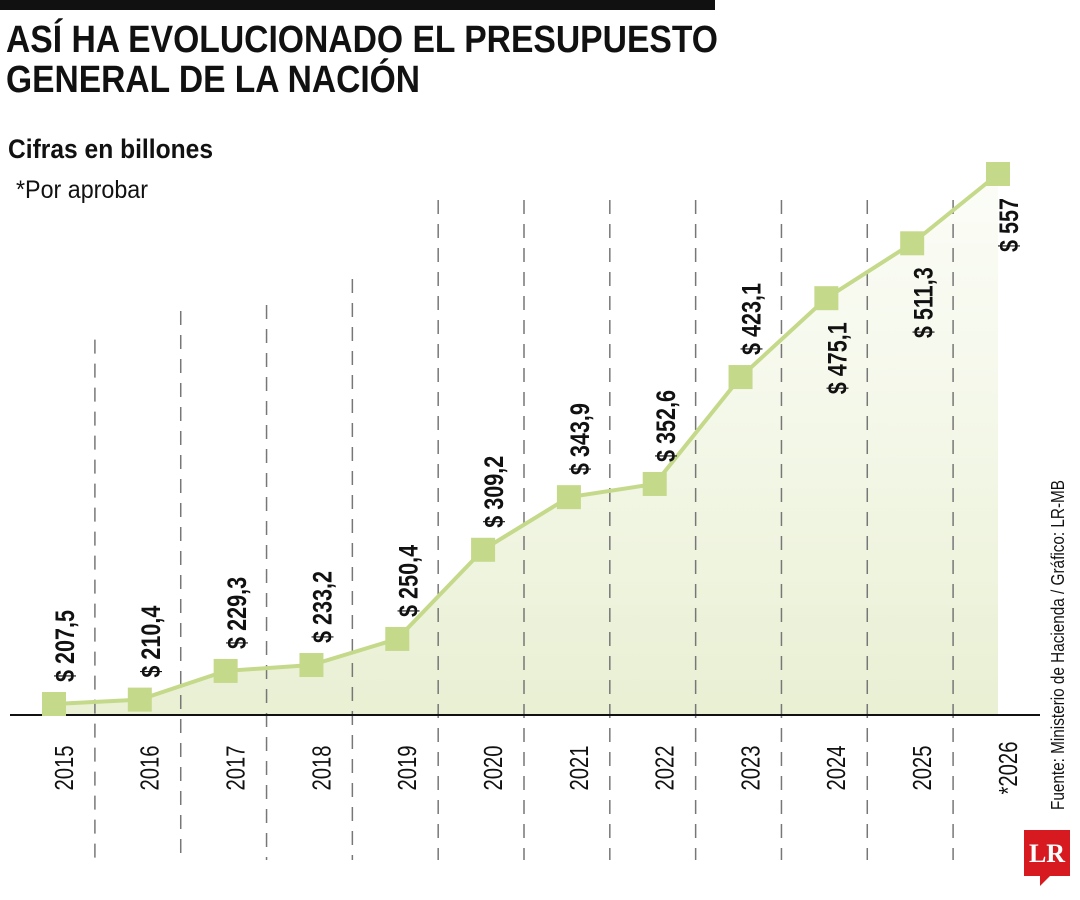 The height and width of the screenshot is (900, 1080). What do you see at coordinates (922, 767) in the screenshot?
I see `x-tick-label: 2025` at bounding box center [922, 767].